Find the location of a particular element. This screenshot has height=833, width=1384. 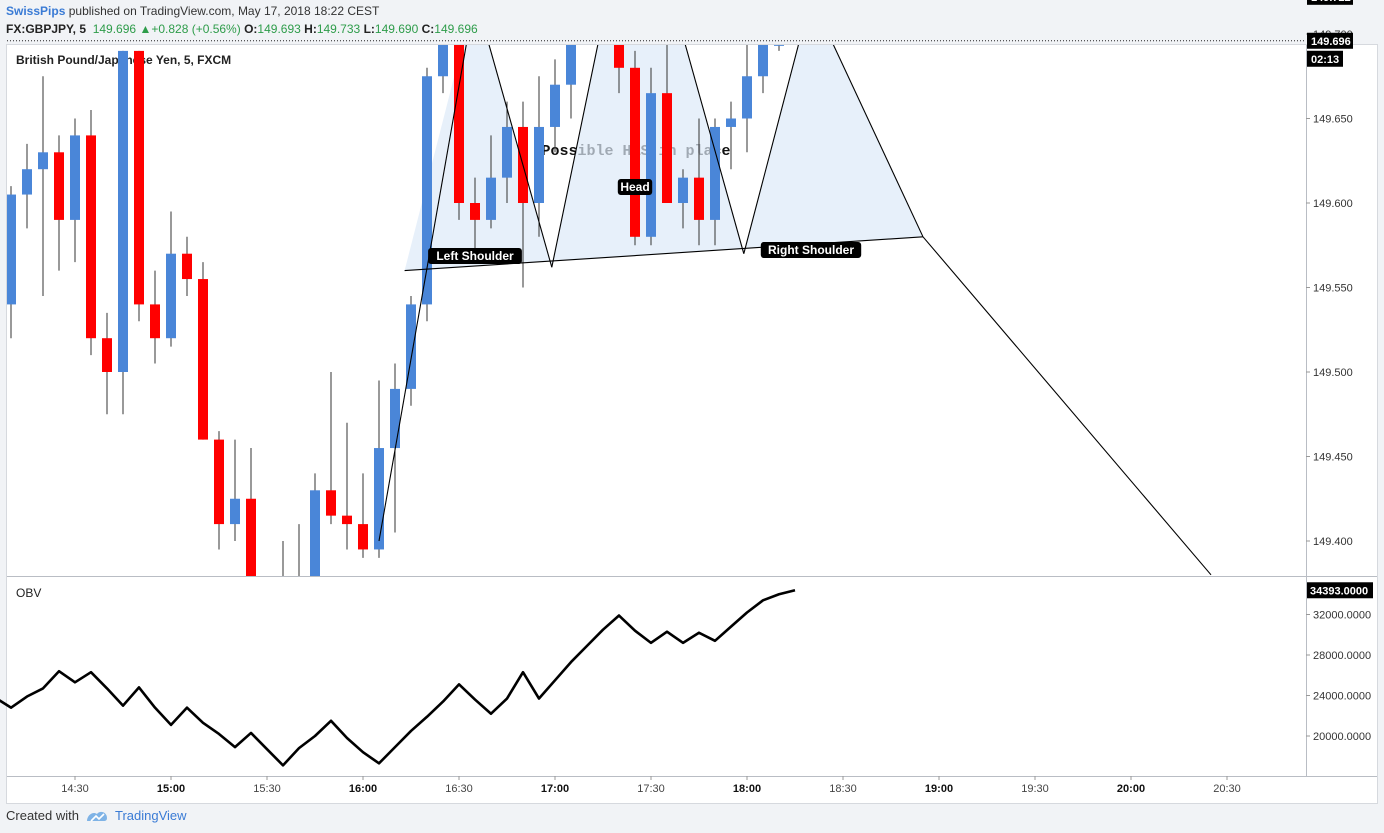

price-tick-label: 149.650 is located at coordinates (1333, 120).